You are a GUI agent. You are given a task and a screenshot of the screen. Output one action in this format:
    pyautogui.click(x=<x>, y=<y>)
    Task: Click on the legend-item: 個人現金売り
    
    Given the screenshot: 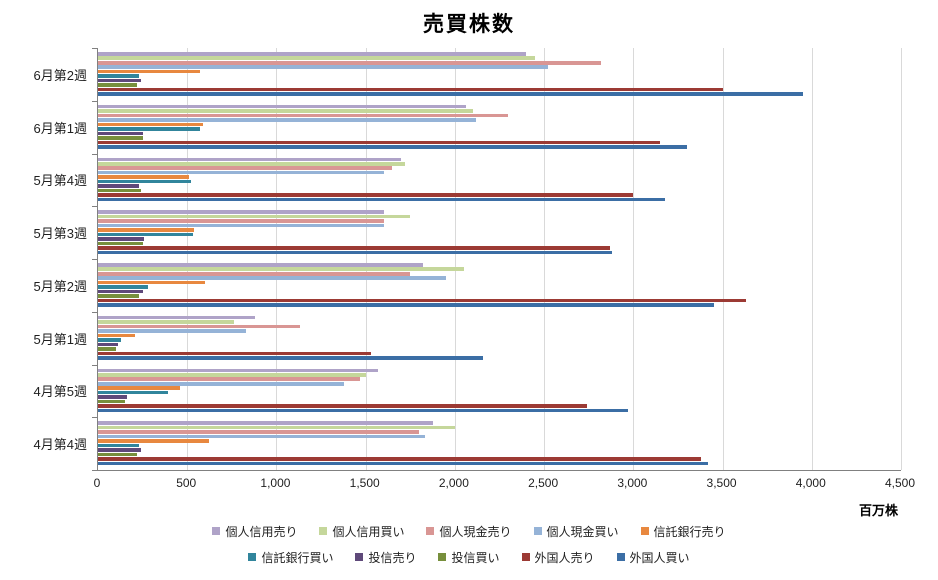 What is the action you would take?
    pyautogui.click(x=469, y=531)
    